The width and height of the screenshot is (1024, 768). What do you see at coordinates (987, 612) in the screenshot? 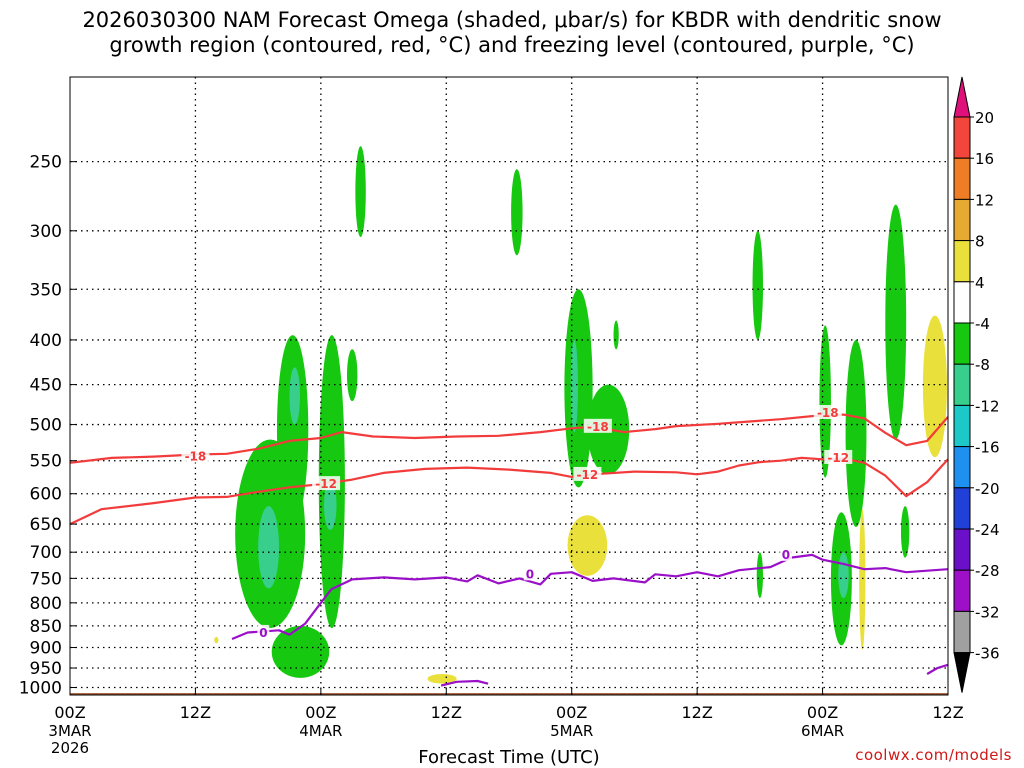
I see `colorbar-label-12: -32` at bounding box center [987, 612].